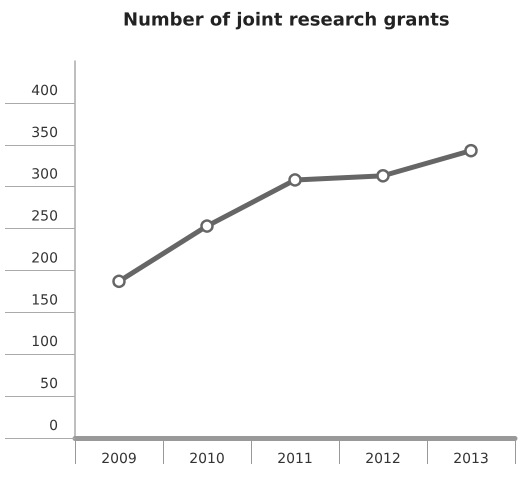 The height and width of the screenshot is (478, 520). Describe the element at coordinates (207, 459) in the screenshot. I see `x-tick-label: 2010` at that location.